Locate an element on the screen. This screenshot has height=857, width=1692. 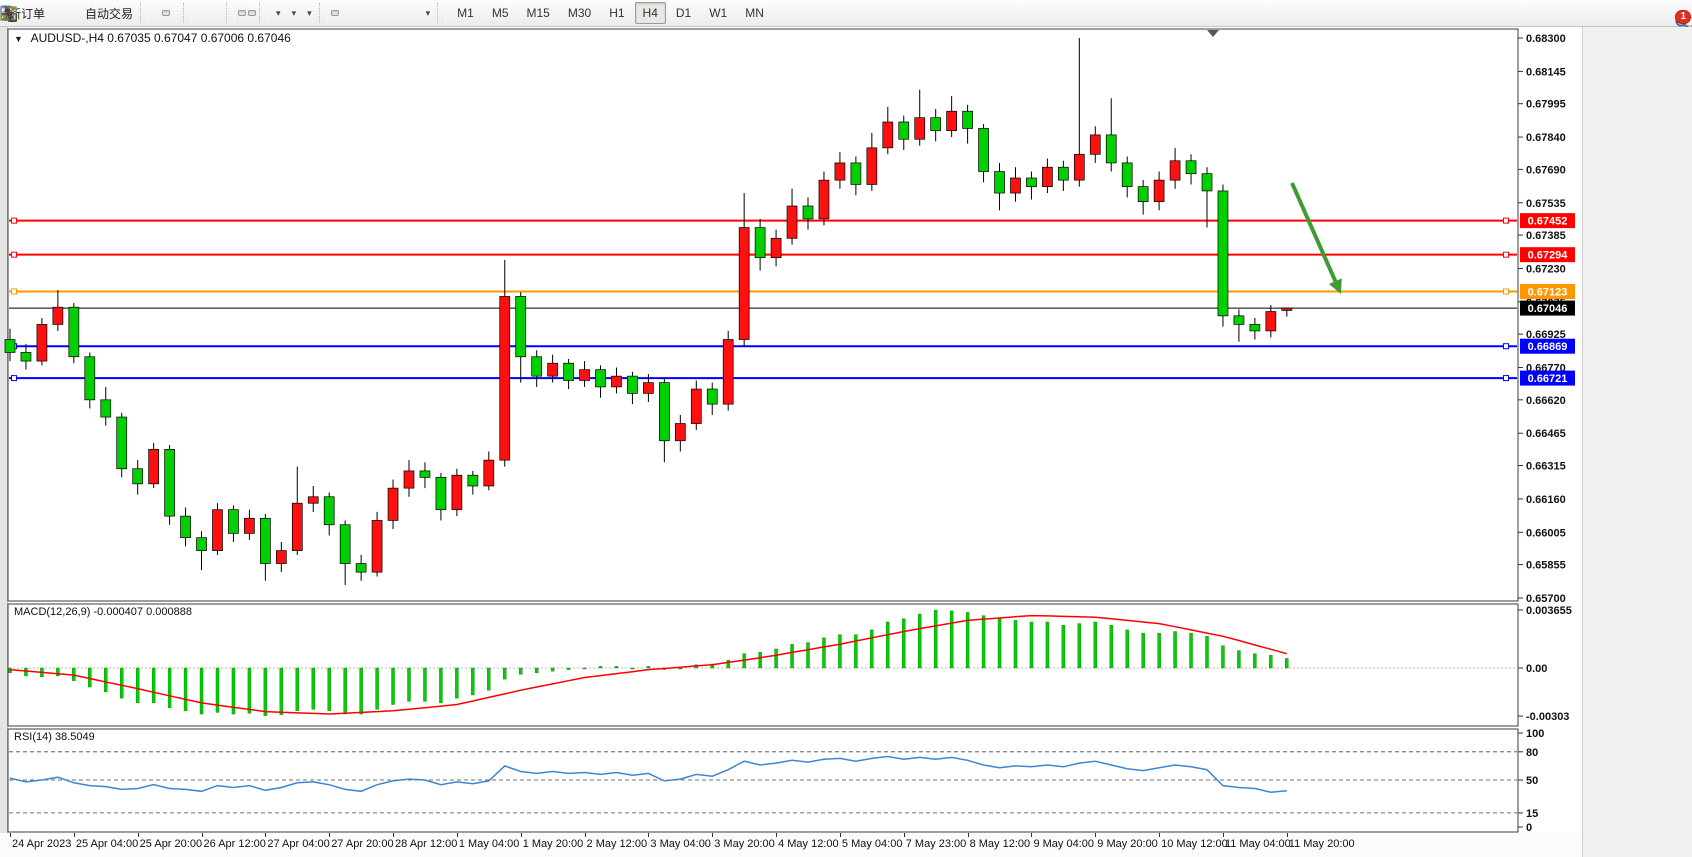
label-button: T is located at coordinates (210, 13).